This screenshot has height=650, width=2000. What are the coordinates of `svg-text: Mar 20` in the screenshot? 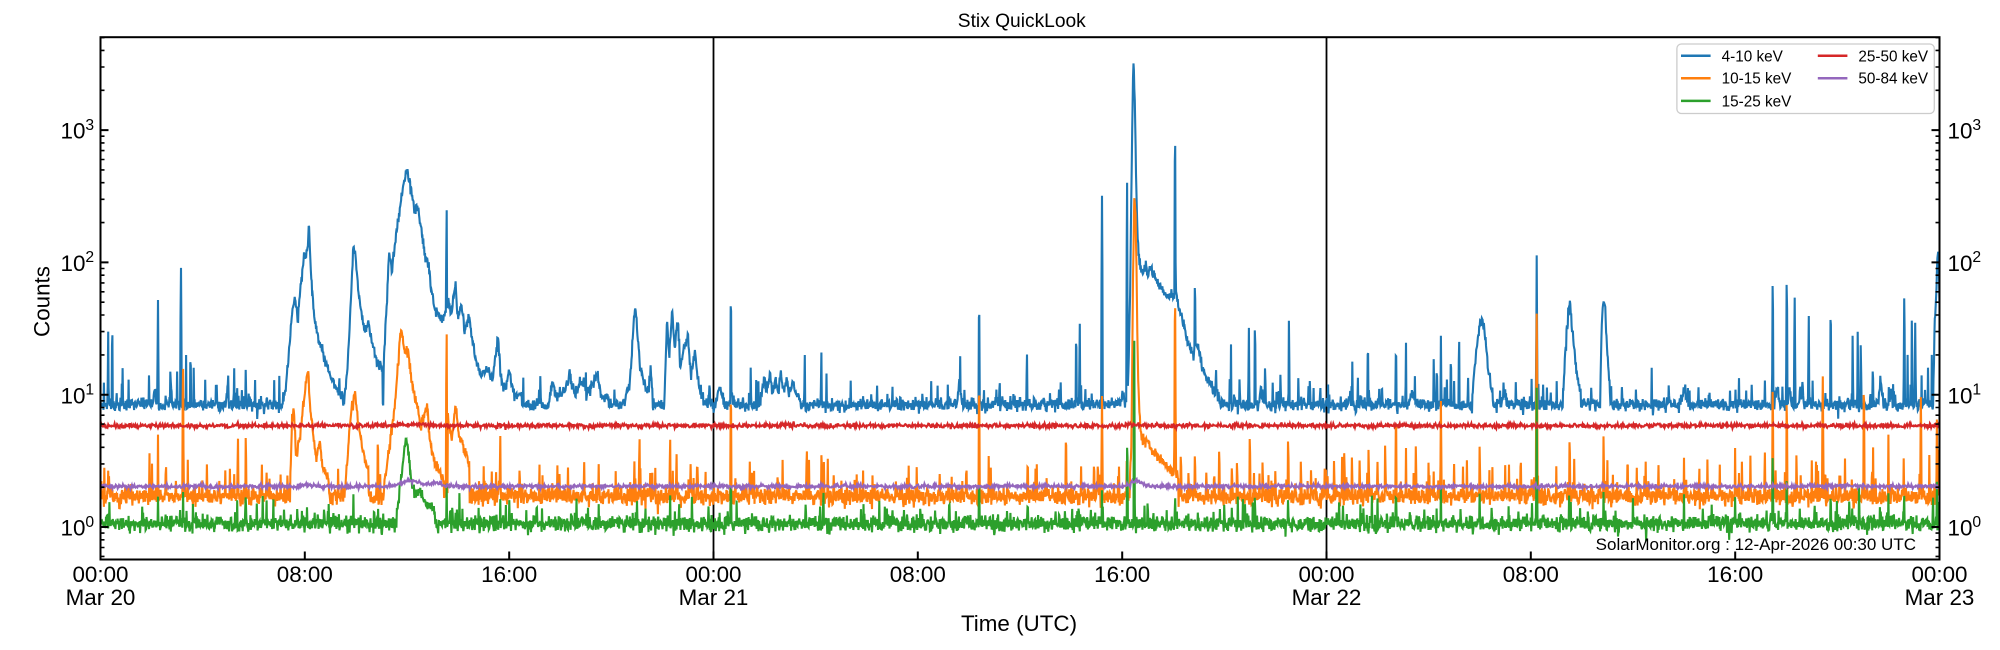 It's located at (101, 597).